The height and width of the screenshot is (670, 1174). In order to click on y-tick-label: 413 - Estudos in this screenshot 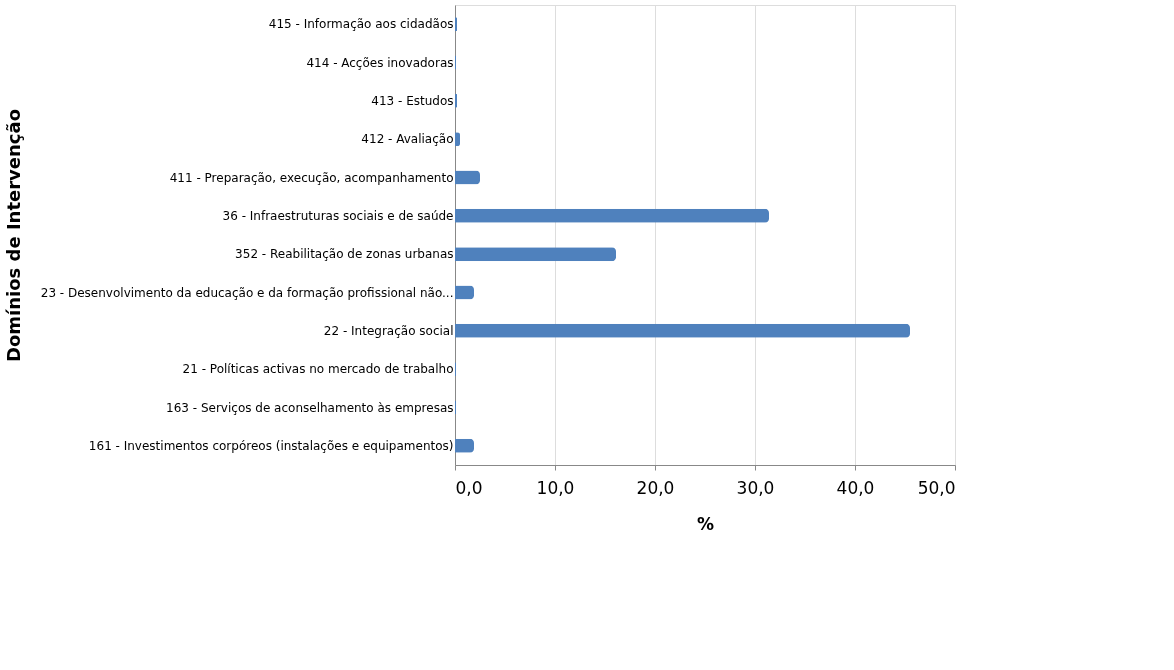, I will do `click(412, 100)`.